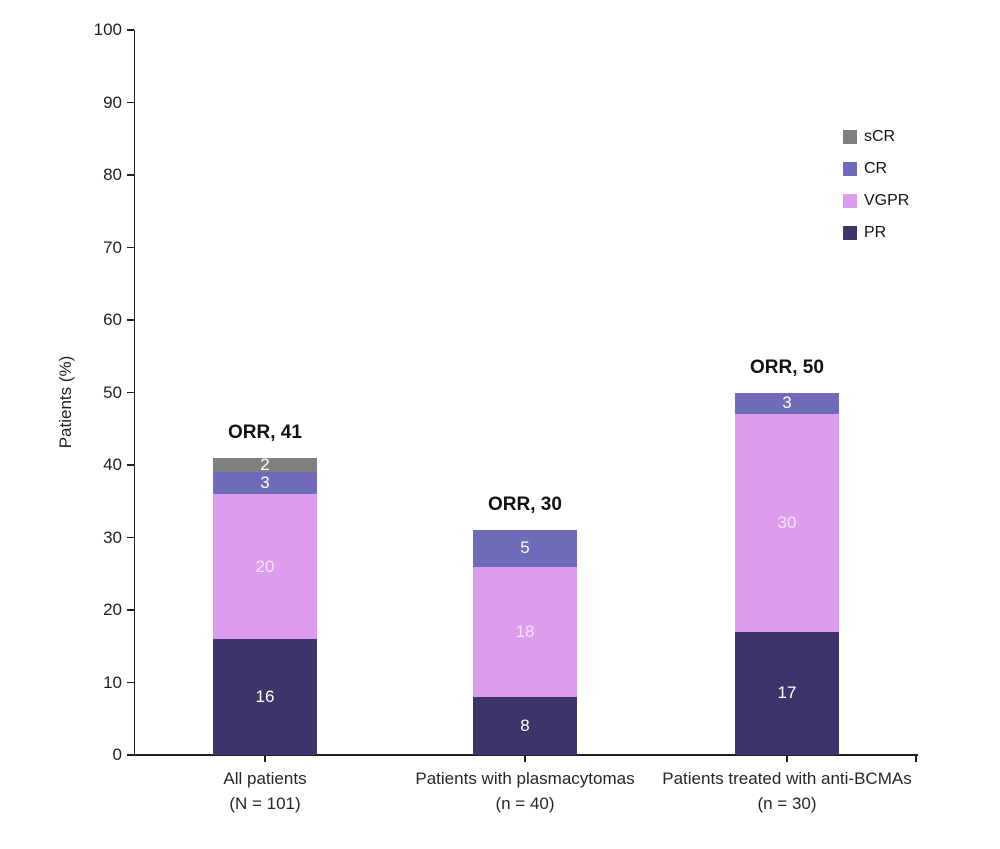  I want to click on segment-value-label: 17, so click(787, 693).